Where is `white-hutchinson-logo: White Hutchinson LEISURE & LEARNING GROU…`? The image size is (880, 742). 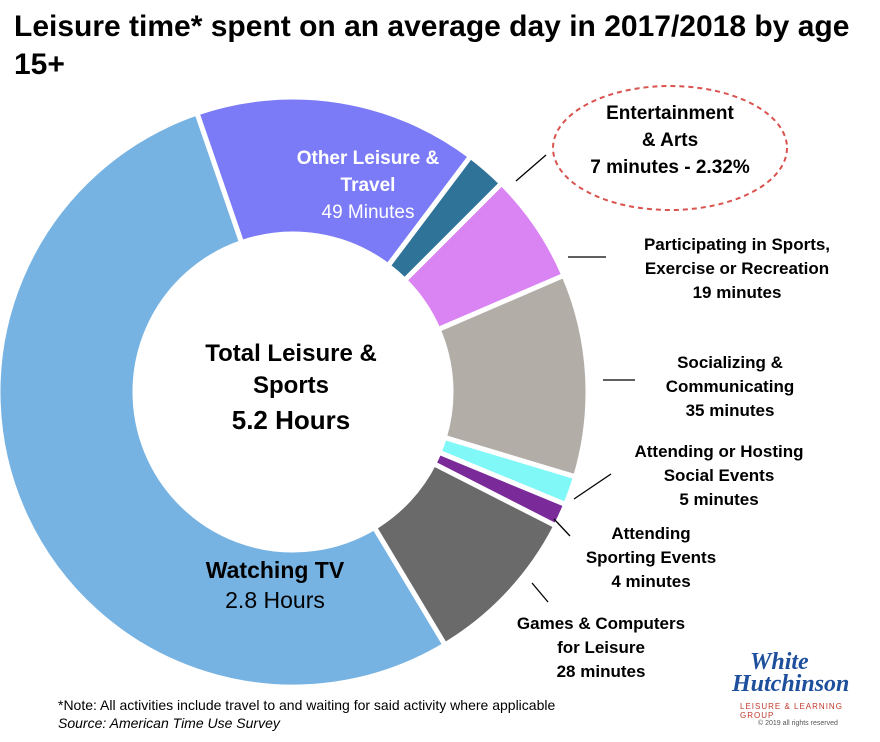 white-hutchinson-logo: White Hutchinson LEISURE & LEARNING GROU… is located at coordinates (802, 694).